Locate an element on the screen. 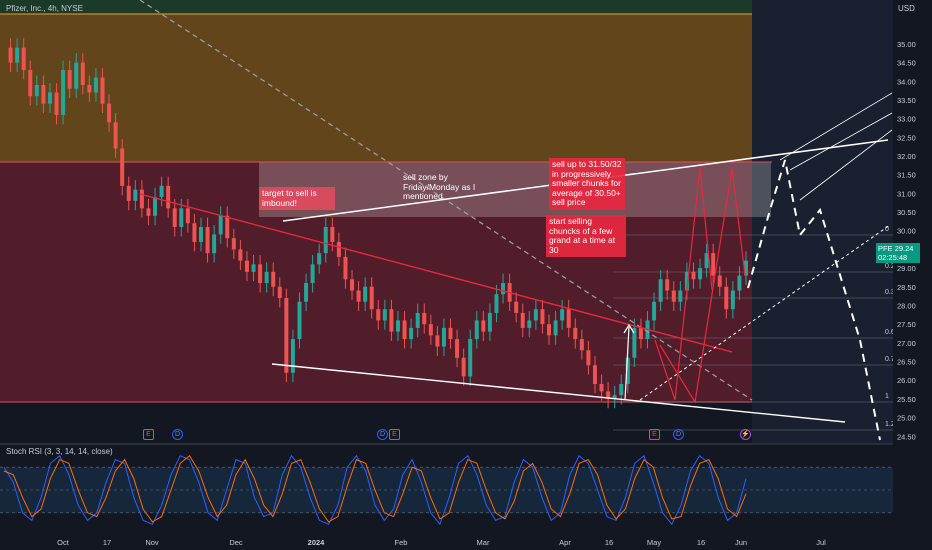  projected-path-red is located at coordinates (683, 284).